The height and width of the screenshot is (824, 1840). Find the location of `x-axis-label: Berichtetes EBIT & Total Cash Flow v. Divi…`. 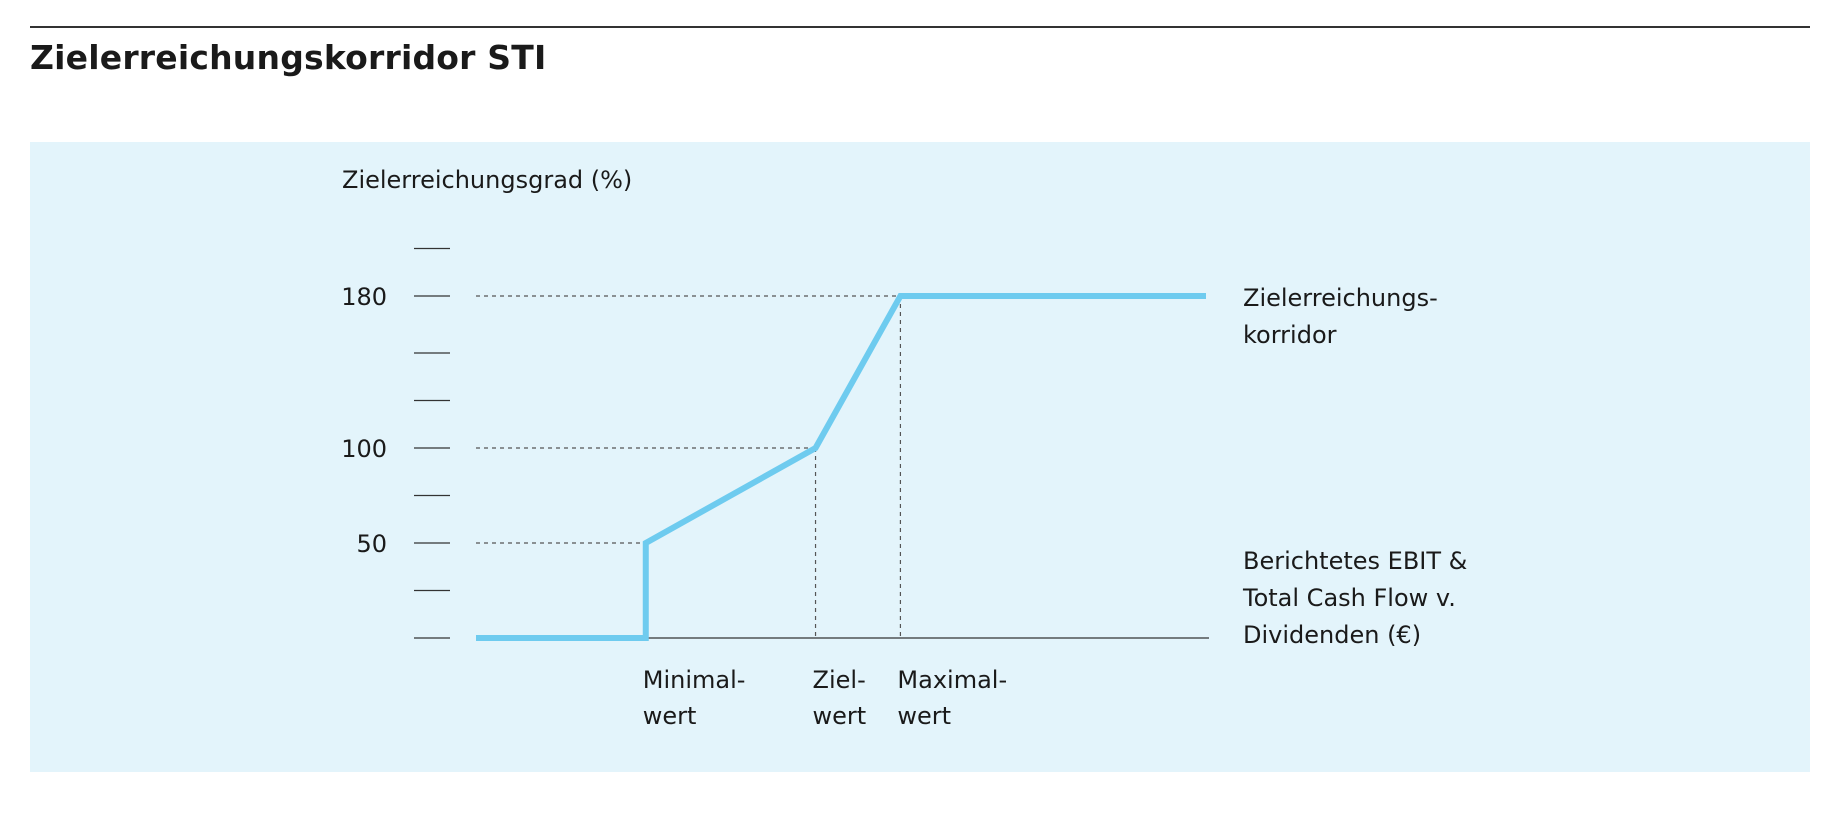

x-axis-label: Berichtetes EBIT & Total Cash Flow v. Divi… is located at coordinates (1354, 598).